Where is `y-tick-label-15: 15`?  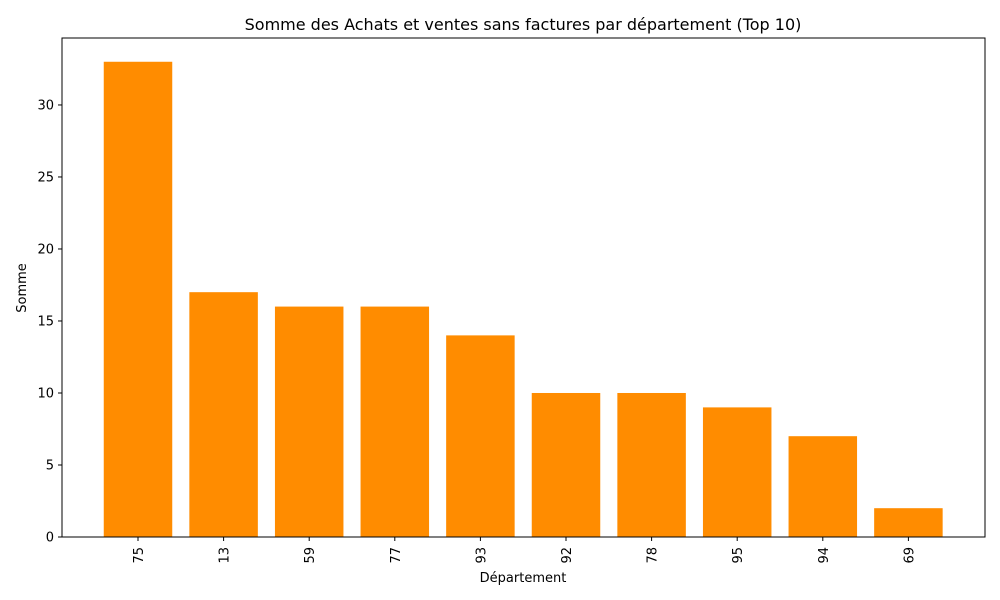
y-tick-label-15: 15 is located at coordinates (45, 321).